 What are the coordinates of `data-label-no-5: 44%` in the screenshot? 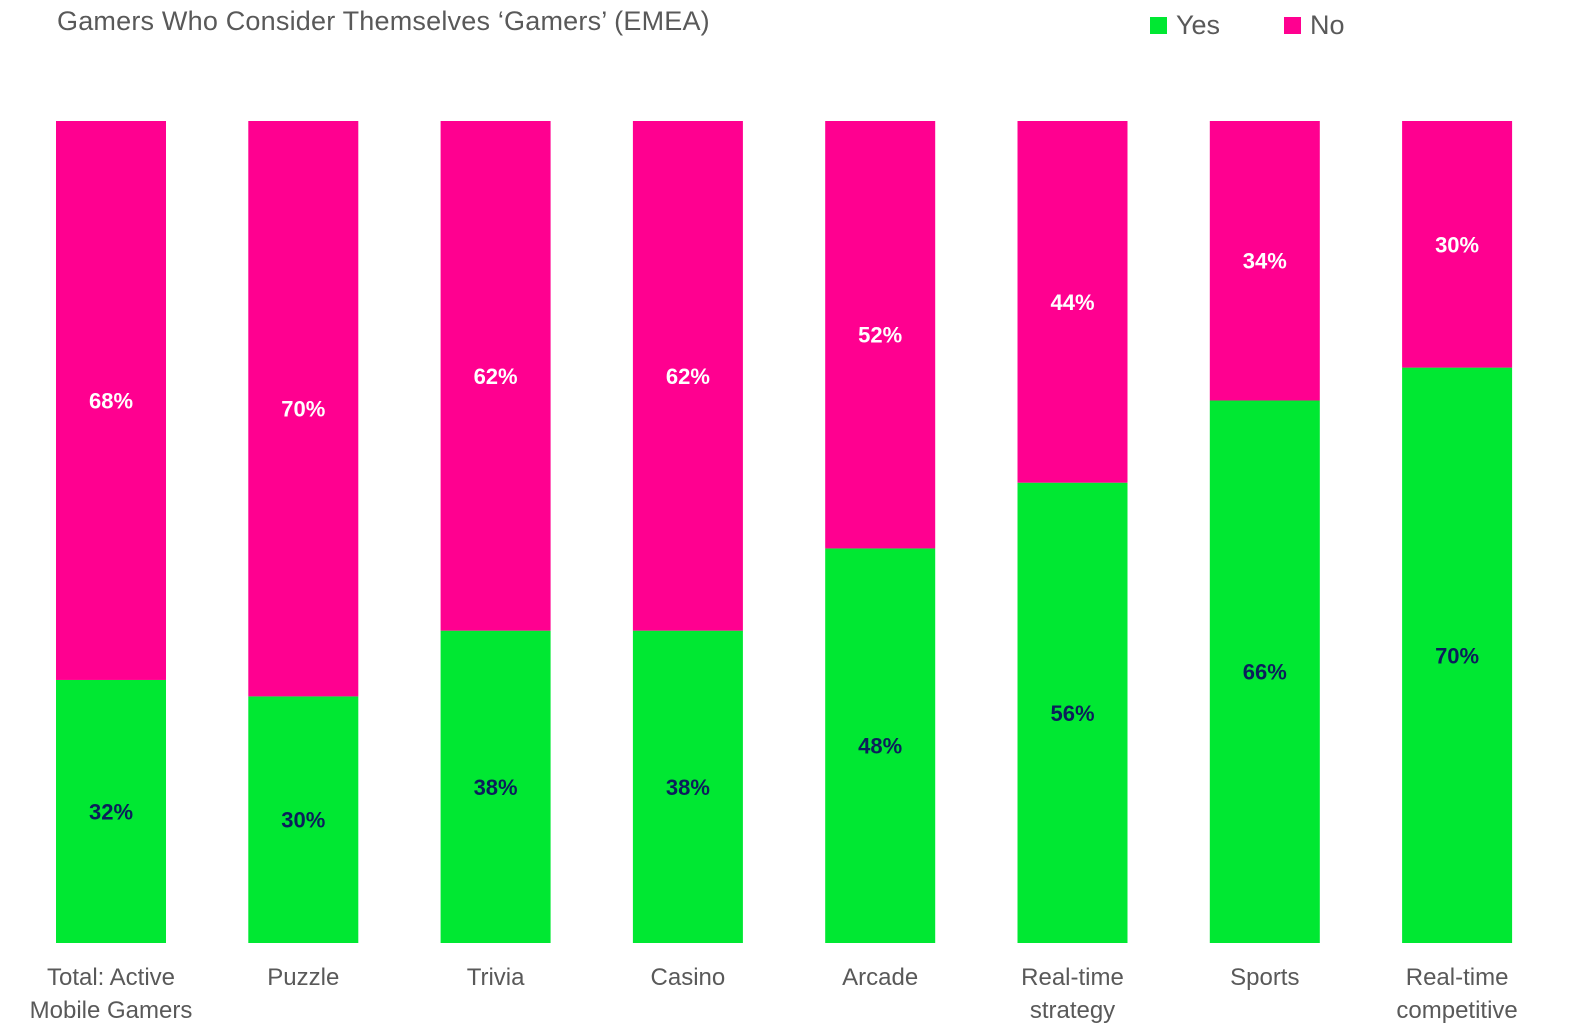 It's located at (1072, 302).